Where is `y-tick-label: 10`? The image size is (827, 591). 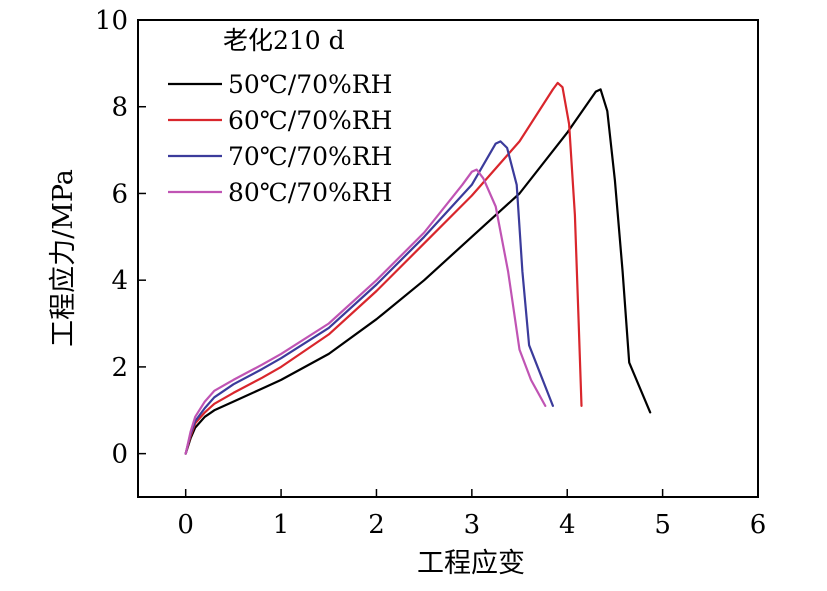
y-tick-label: 10 is located at coordinates (111, 21).